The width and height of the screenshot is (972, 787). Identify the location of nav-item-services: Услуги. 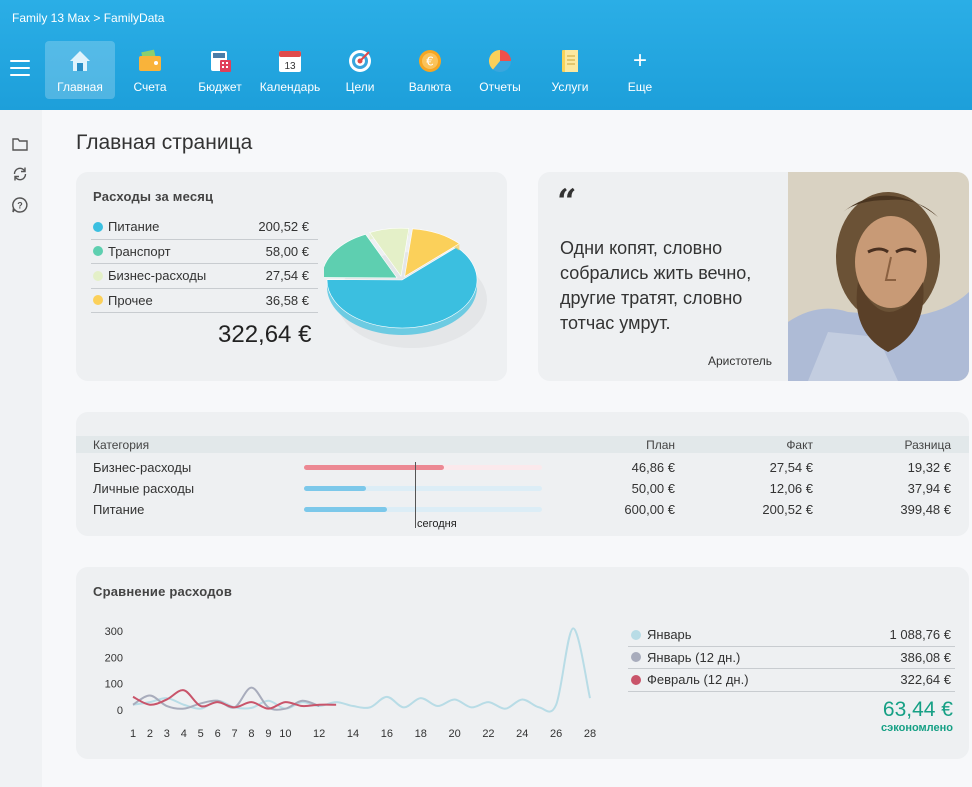
(570, 70).